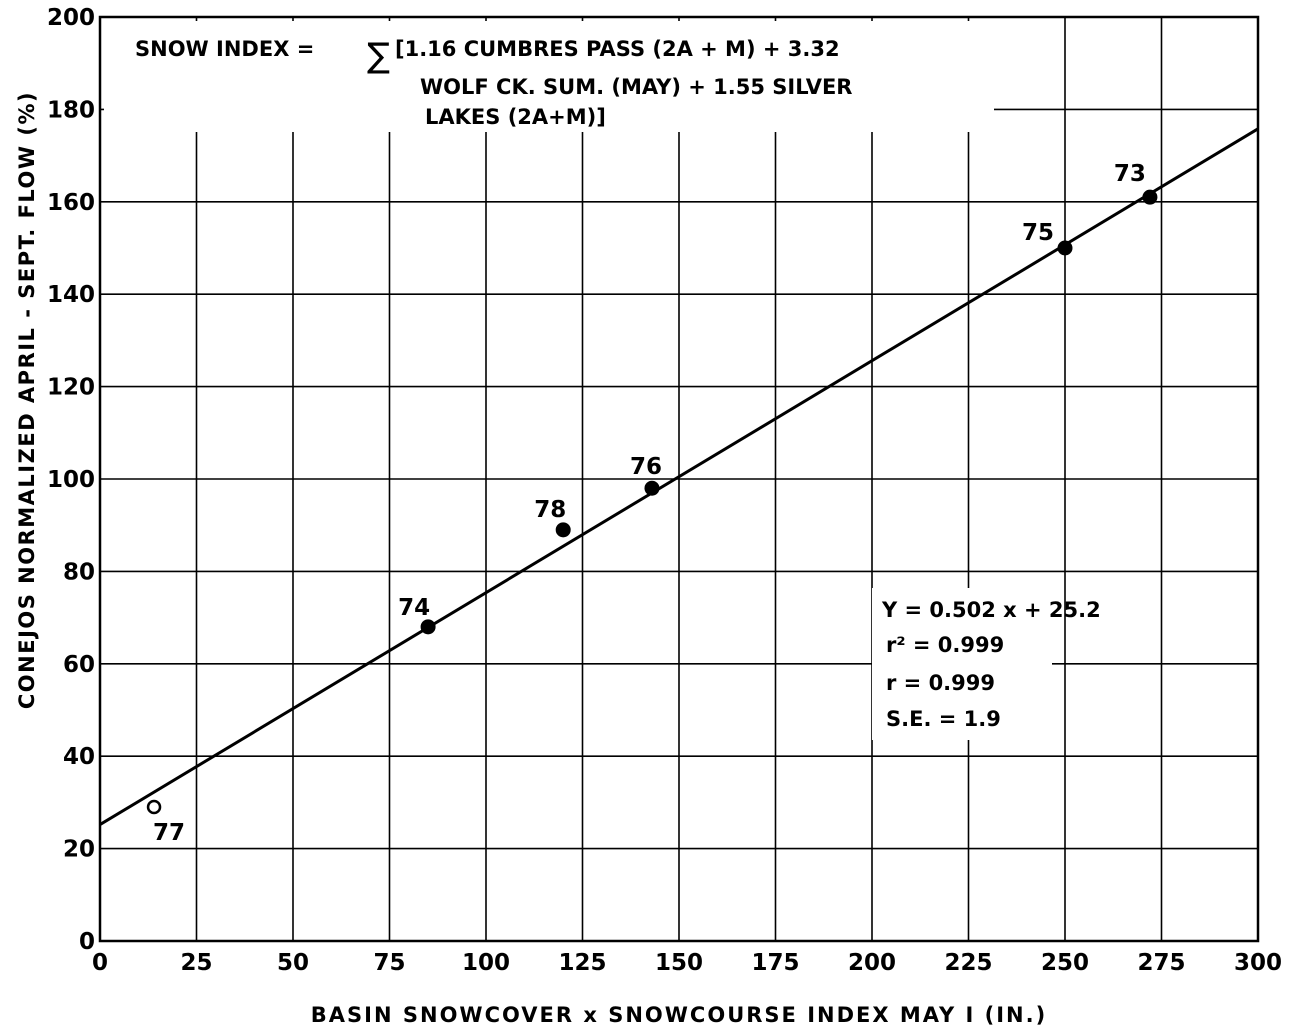  What do you see at coordinates (378, 56) in the screenshot?
I see `sigma-symbol: ∑` at bounding box center [378, 56].